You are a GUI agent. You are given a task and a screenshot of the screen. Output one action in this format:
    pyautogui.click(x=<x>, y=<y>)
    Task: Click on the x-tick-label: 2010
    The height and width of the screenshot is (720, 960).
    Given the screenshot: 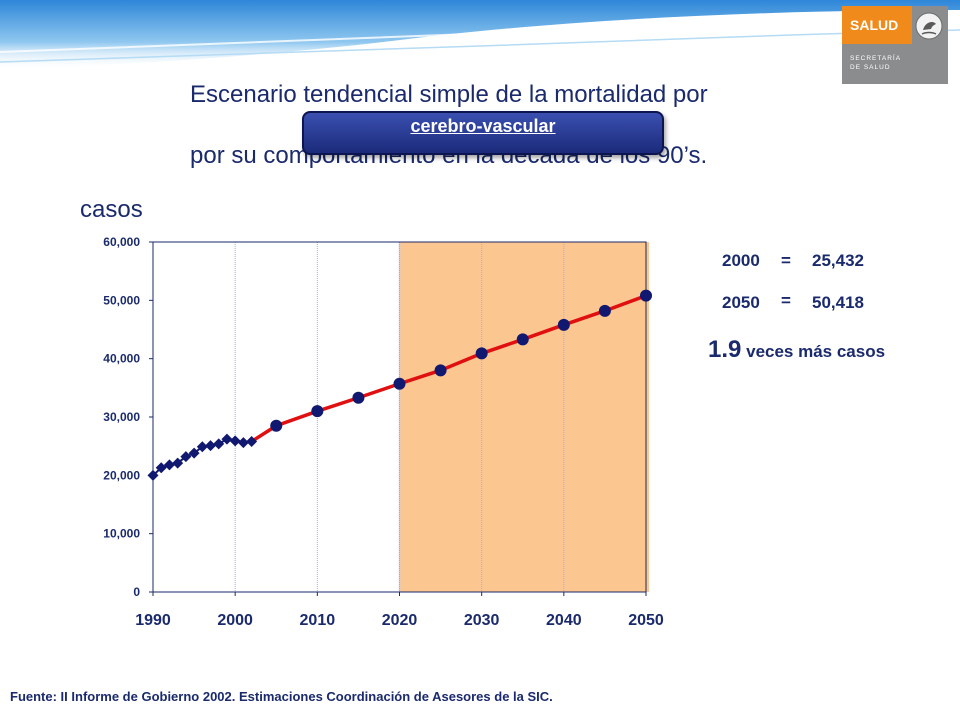 What is the action you would take?
    pyautogui.click(x=318, y=620)
    